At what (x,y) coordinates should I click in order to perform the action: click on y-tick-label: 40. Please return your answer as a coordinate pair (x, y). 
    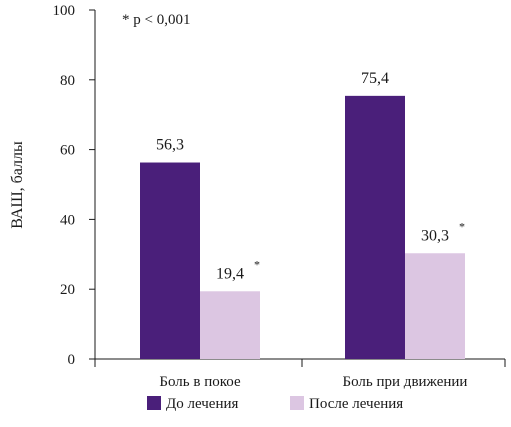
    Looking at the image, I should click on (67, 220).